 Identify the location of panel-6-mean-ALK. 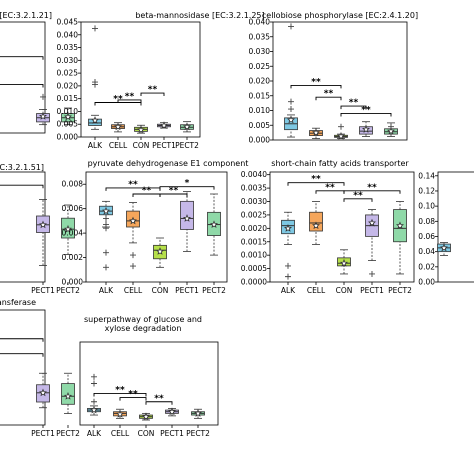
(444, 247).